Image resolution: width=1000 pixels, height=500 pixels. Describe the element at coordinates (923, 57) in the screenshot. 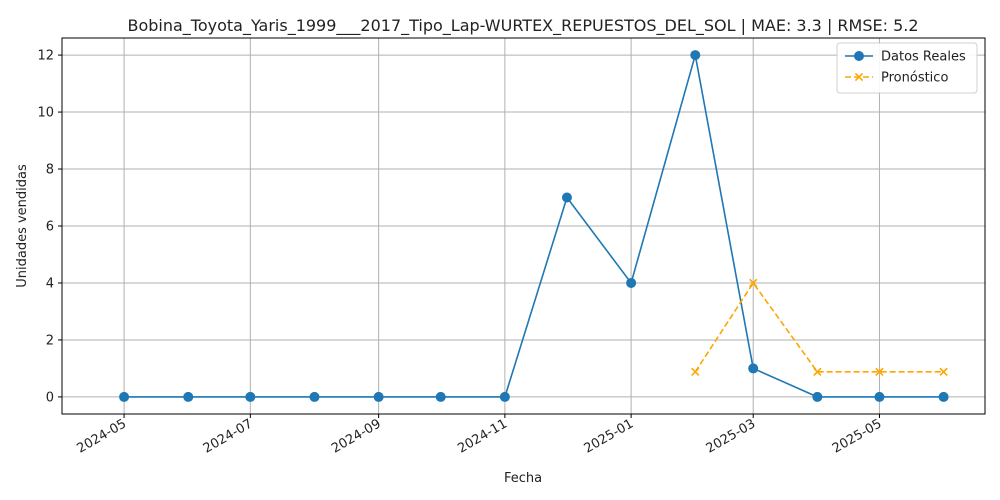

I see `legend-label: Datos Reales` at that location.